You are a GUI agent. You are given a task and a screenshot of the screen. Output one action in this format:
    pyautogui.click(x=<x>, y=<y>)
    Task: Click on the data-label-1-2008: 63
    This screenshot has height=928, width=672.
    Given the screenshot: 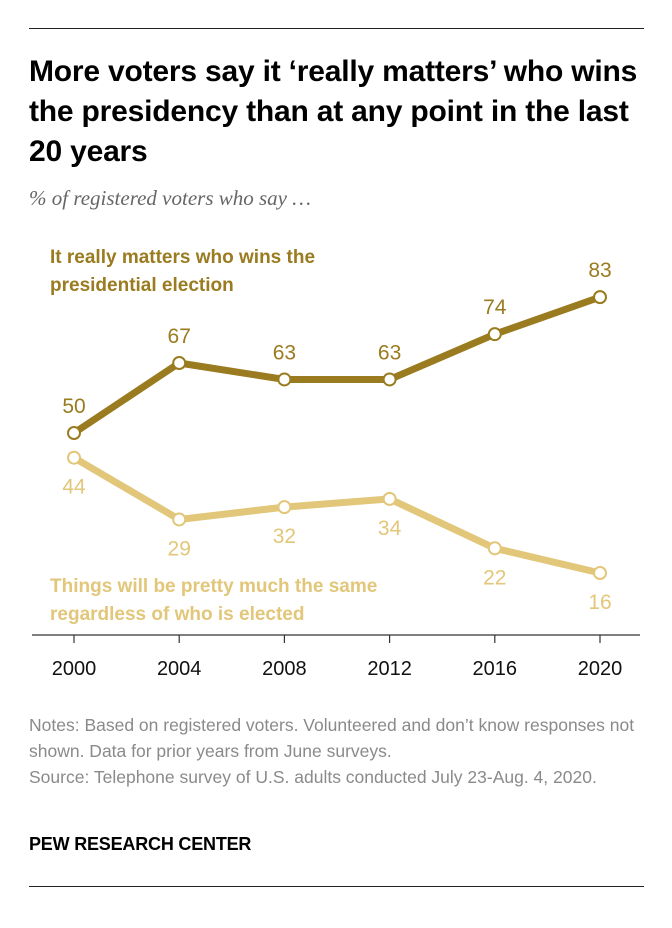 What is the action you would take?
    pyautogui.click(x=284, y=352)
    